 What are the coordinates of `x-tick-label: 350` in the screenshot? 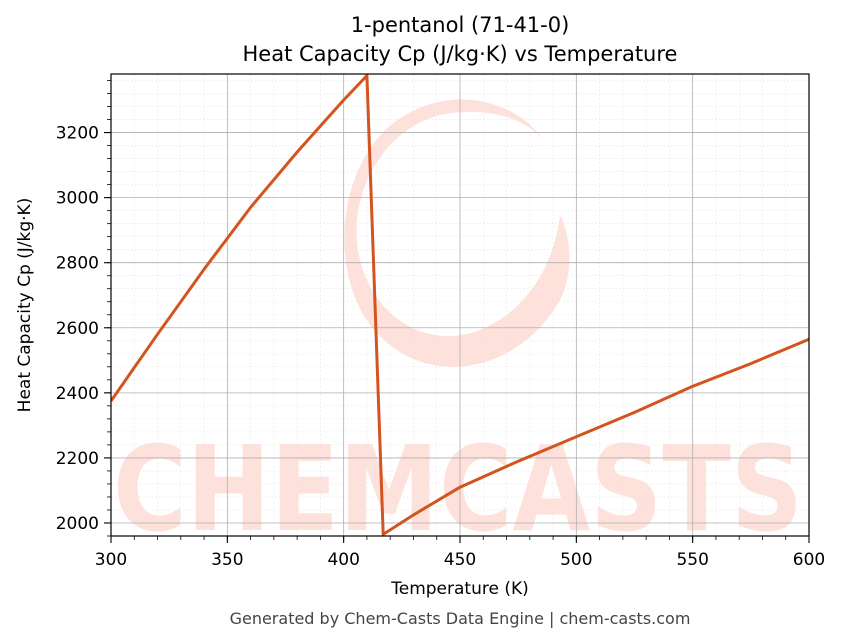 It's located at (227, 560).